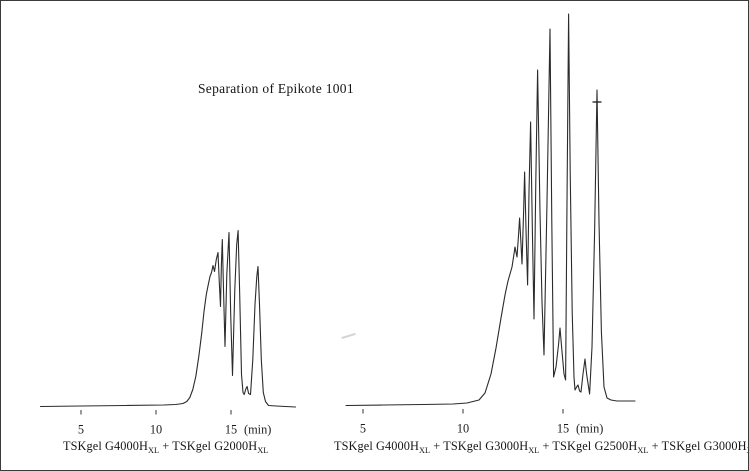  I want to click on left-chromatogram-trace, so click(168, 318).